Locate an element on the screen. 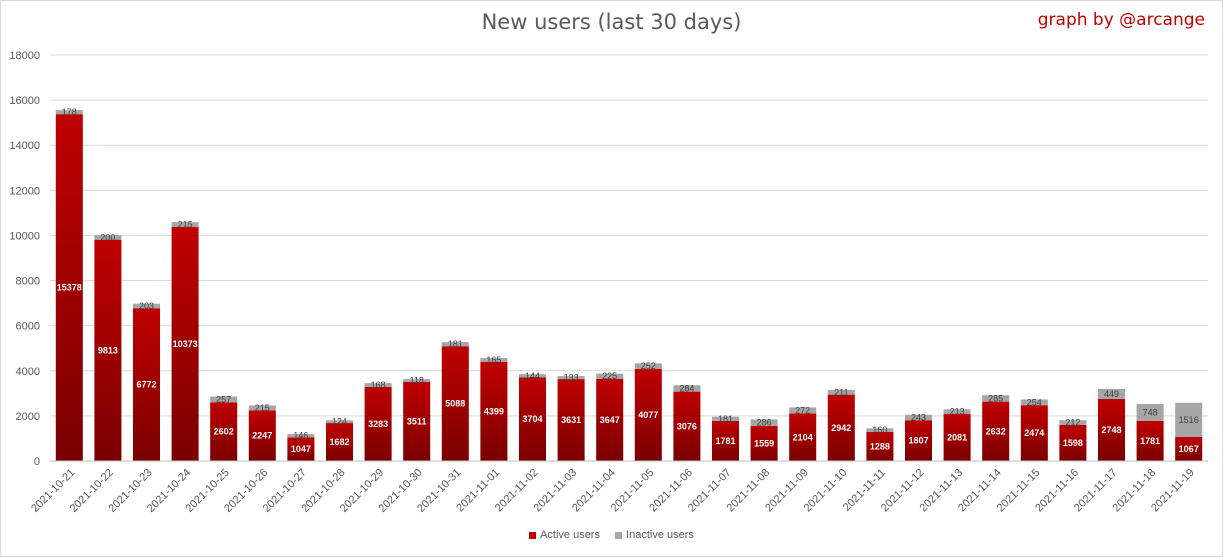  data-label-active: 3631 is located at coordinates (571, 420).